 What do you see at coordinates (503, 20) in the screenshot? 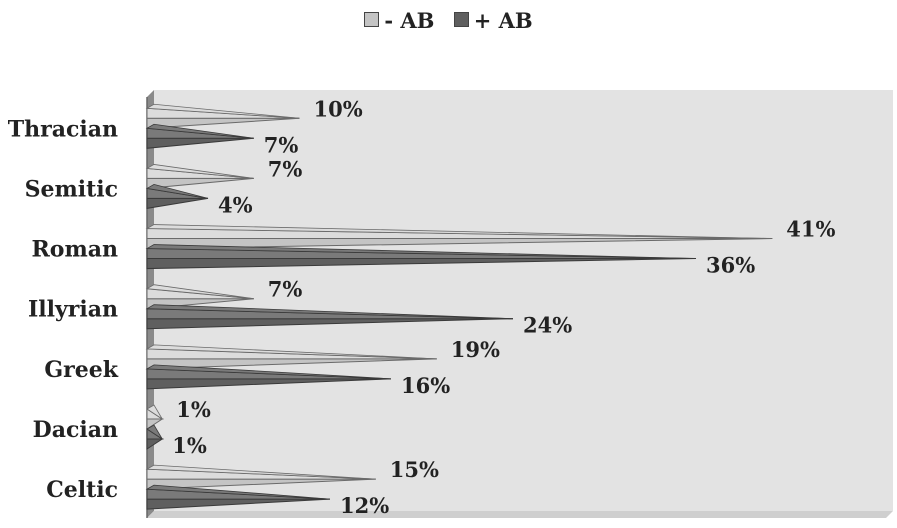
I see `legend-label-plus-ab: + AB` at bounding box center [503, 20].